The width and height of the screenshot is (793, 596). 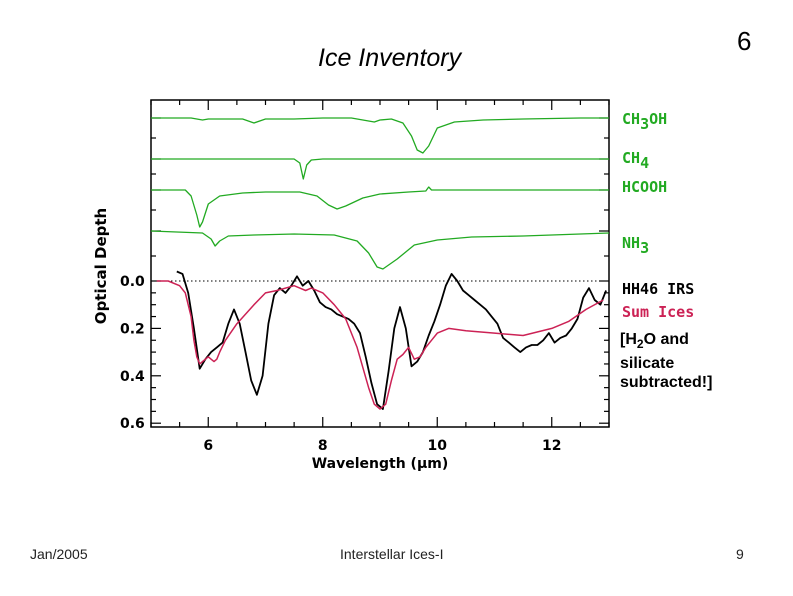 I want to click on footer-date: Jan/2005, so click(x=59, y=554).